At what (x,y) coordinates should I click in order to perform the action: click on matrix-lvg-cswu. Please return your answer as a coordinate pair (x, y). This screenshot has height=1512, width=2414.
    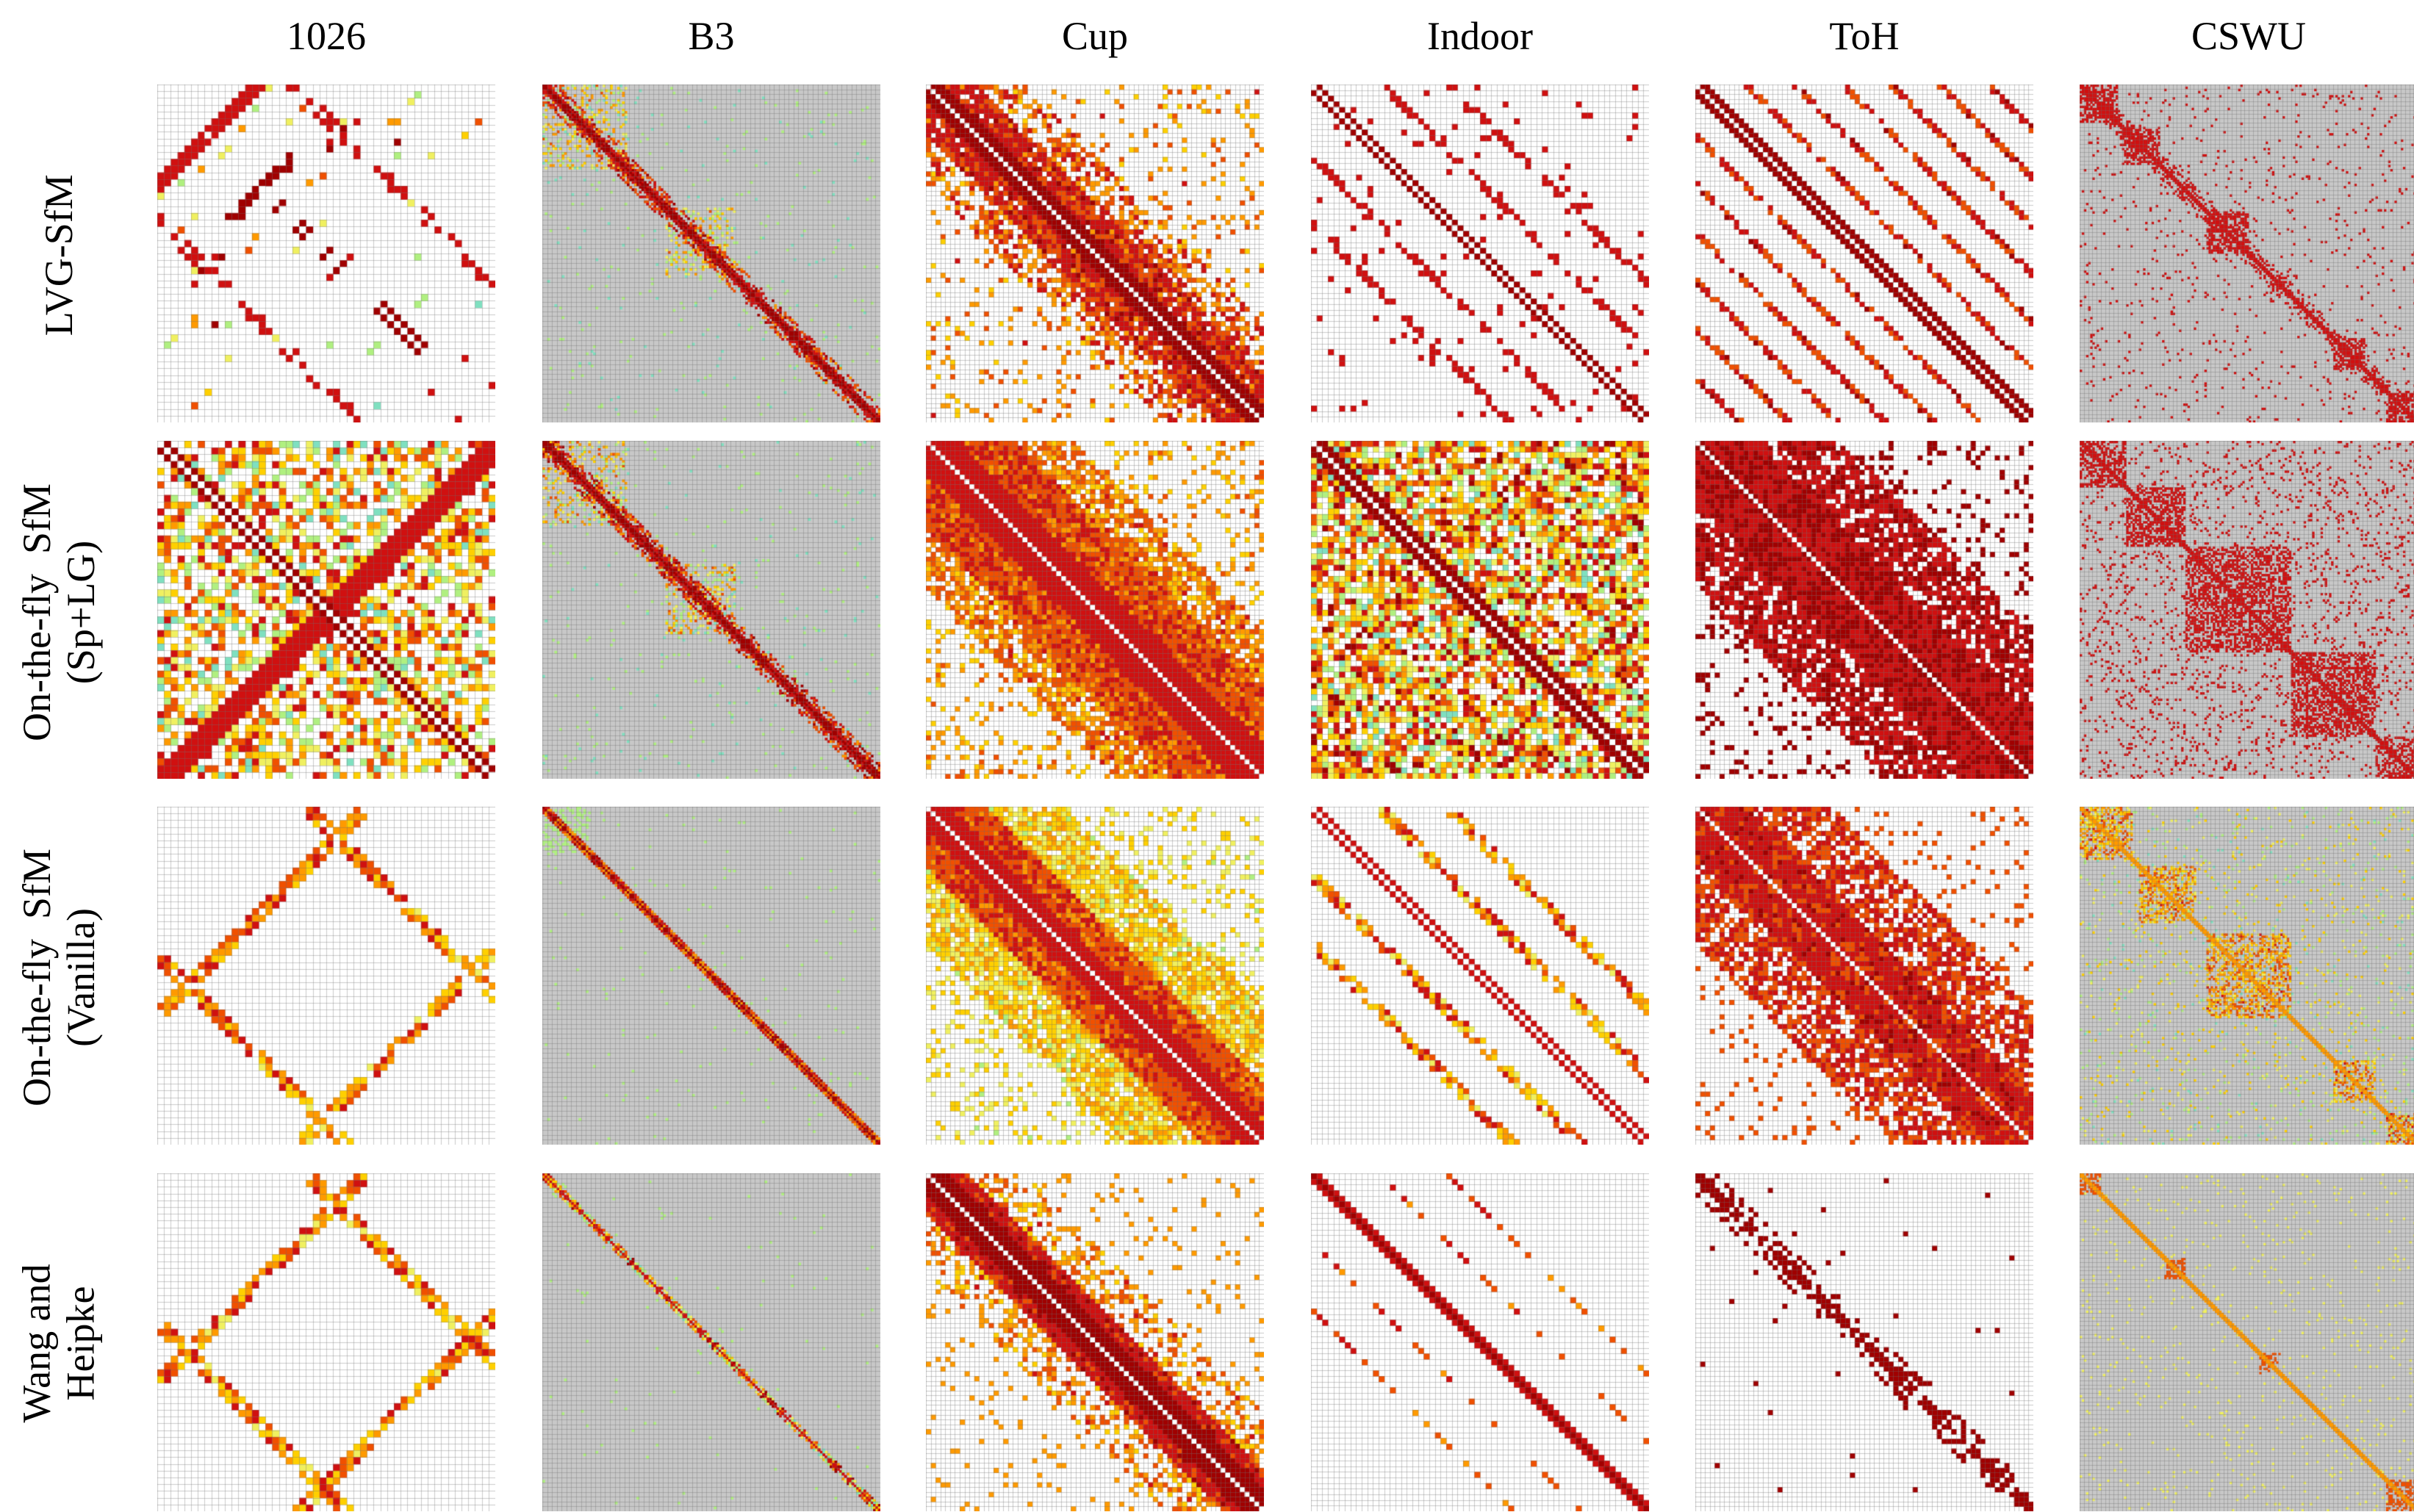
    Looking at the image, I should click on (2247, 253).